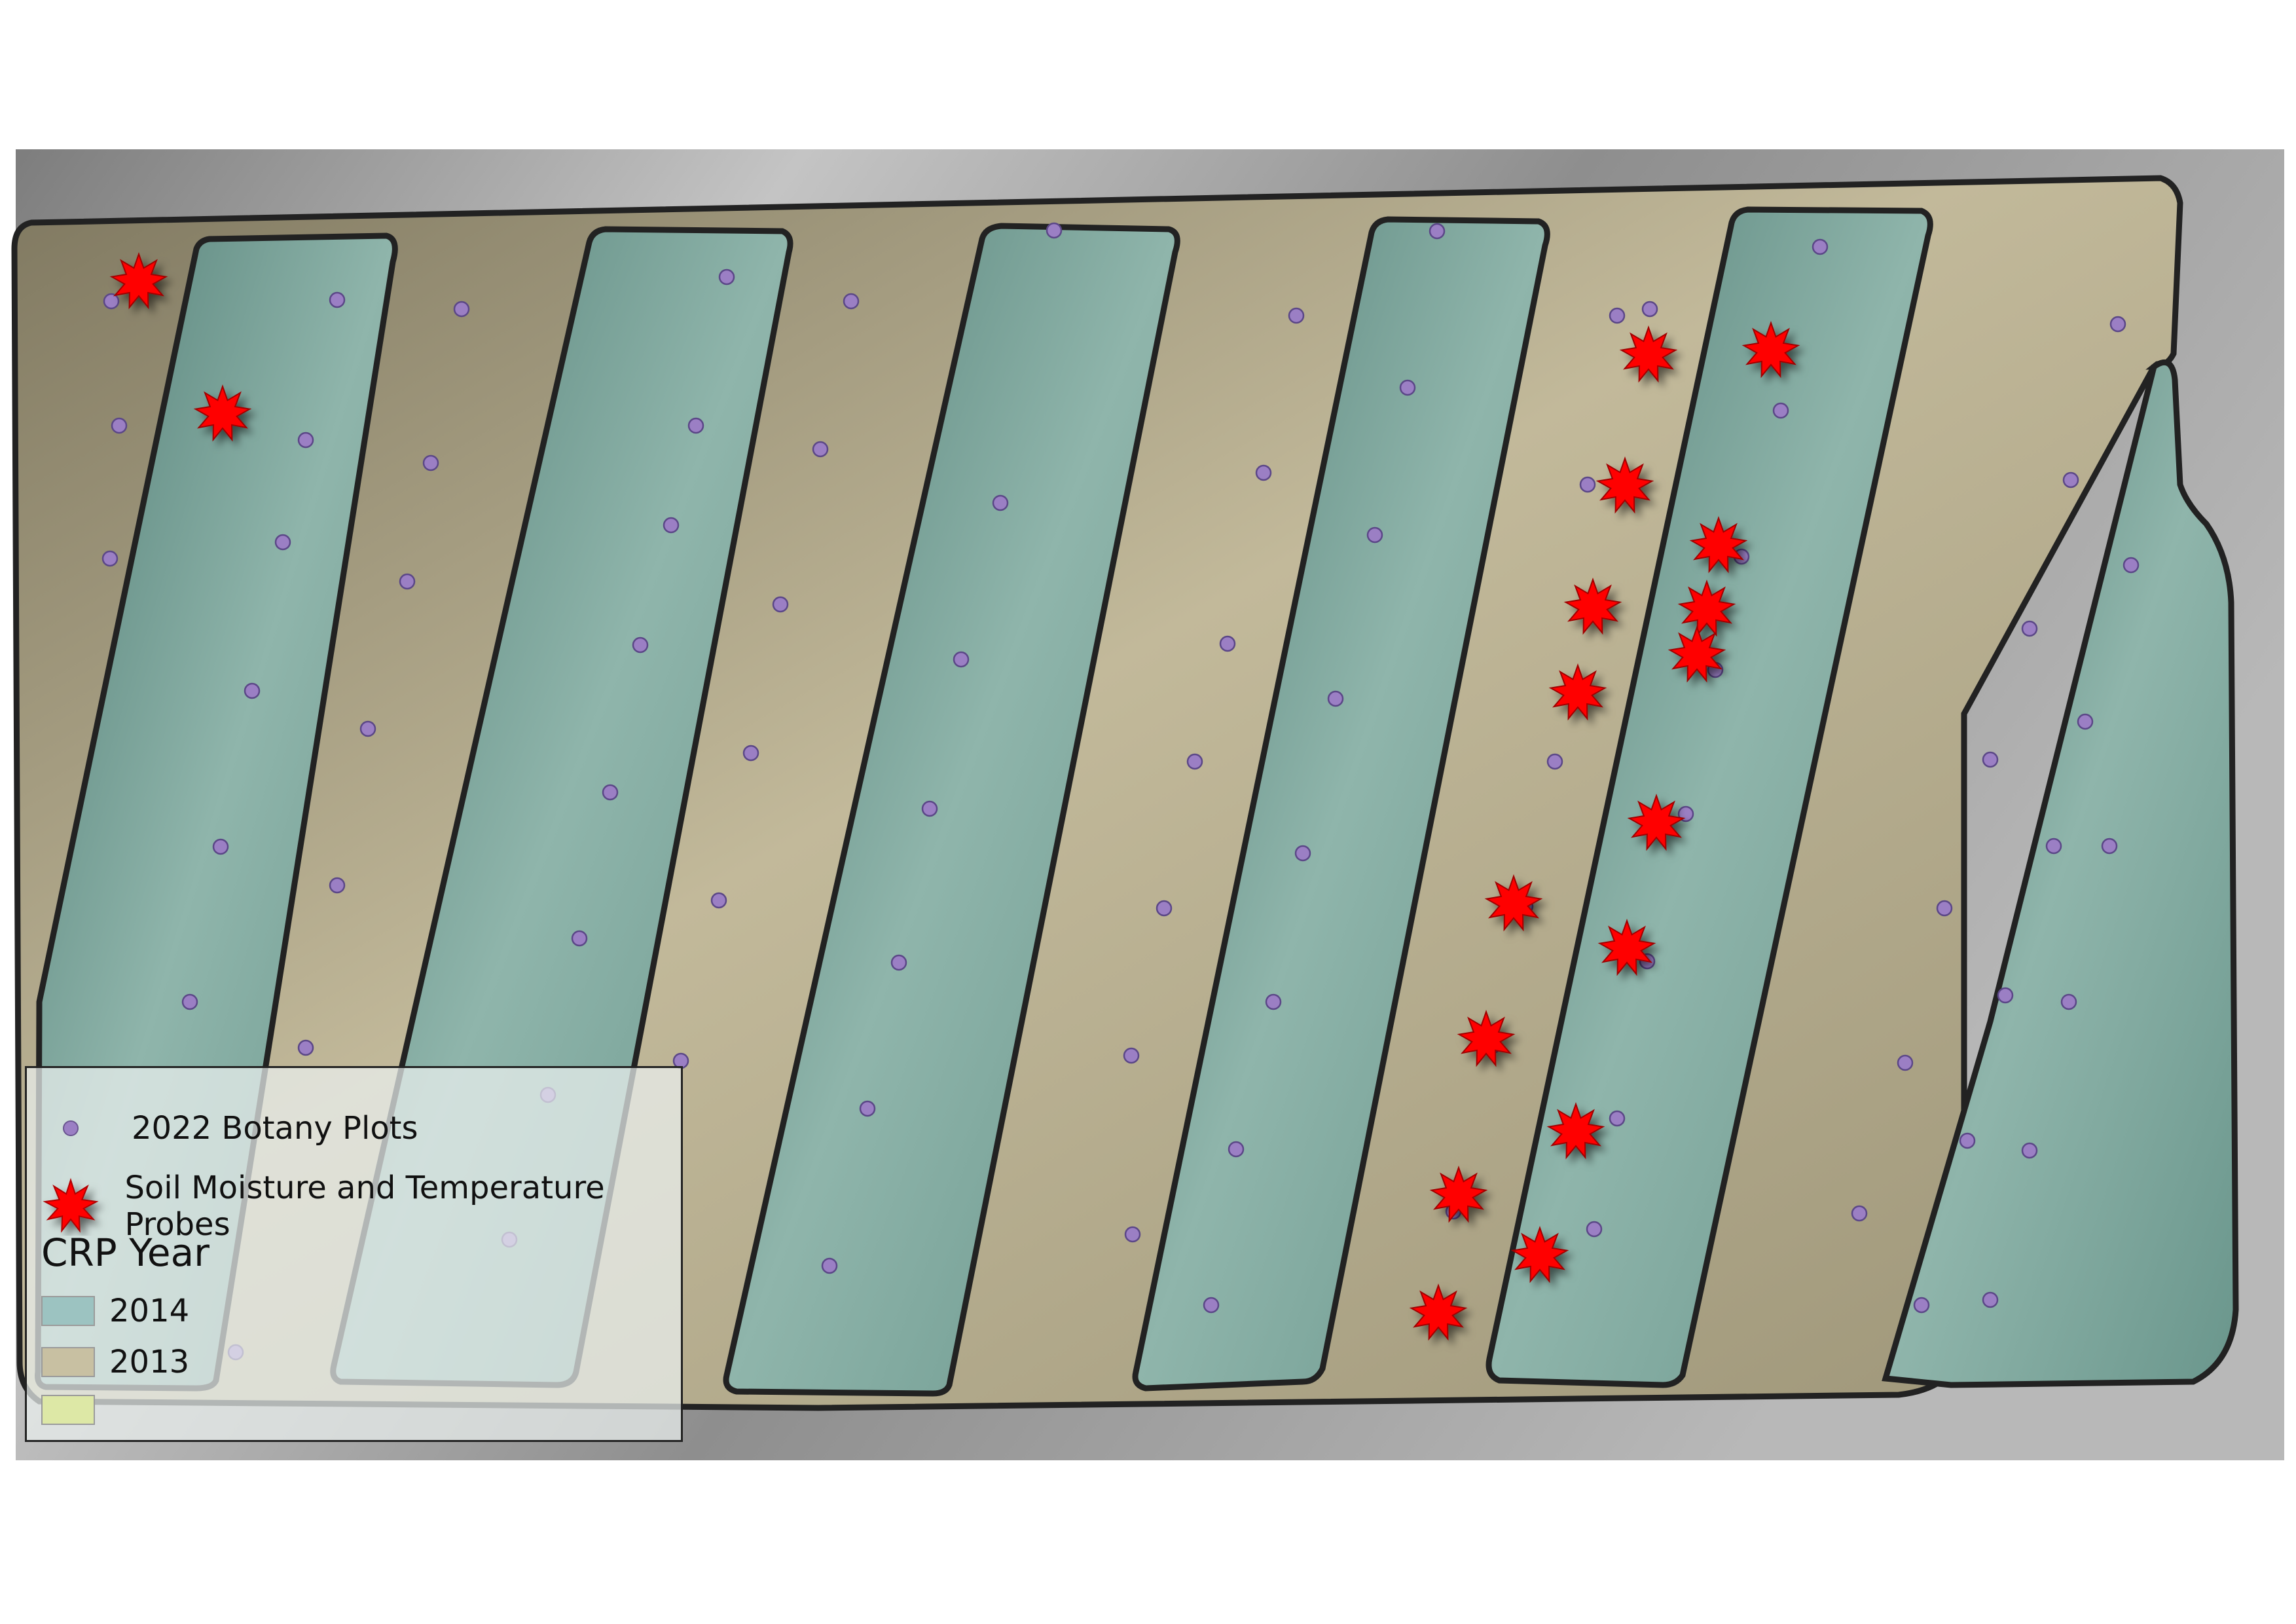 Image resolution: width=2296 pixels, height=1624 pixels. Describe the element at coordinates (79, 1128) in the screenshot. I see `botany-plot-icon` at that location.